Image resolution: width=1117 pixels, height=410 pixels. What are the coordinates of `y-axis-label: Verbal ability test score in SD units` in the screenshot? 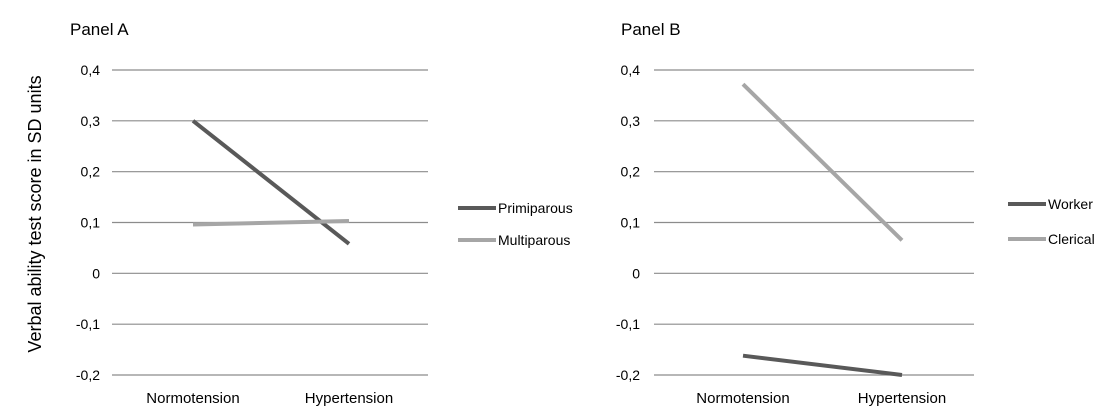 It's located at (35, 213).